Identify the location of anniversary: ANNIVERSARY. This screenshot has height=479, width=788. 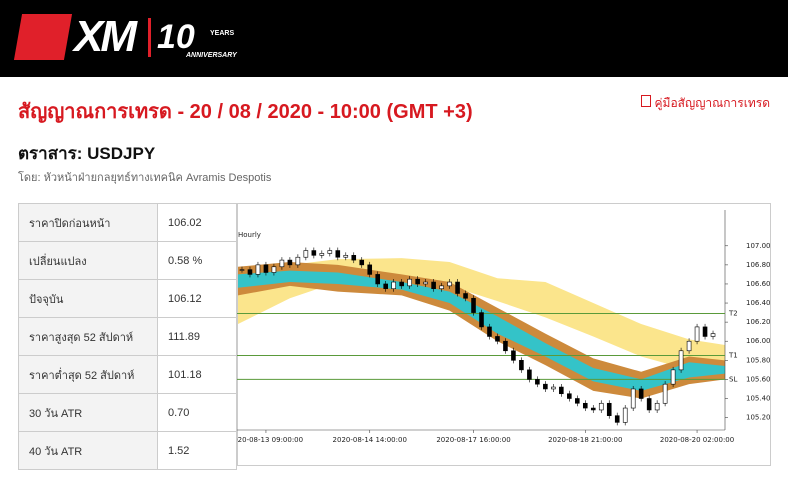
(211, 55).